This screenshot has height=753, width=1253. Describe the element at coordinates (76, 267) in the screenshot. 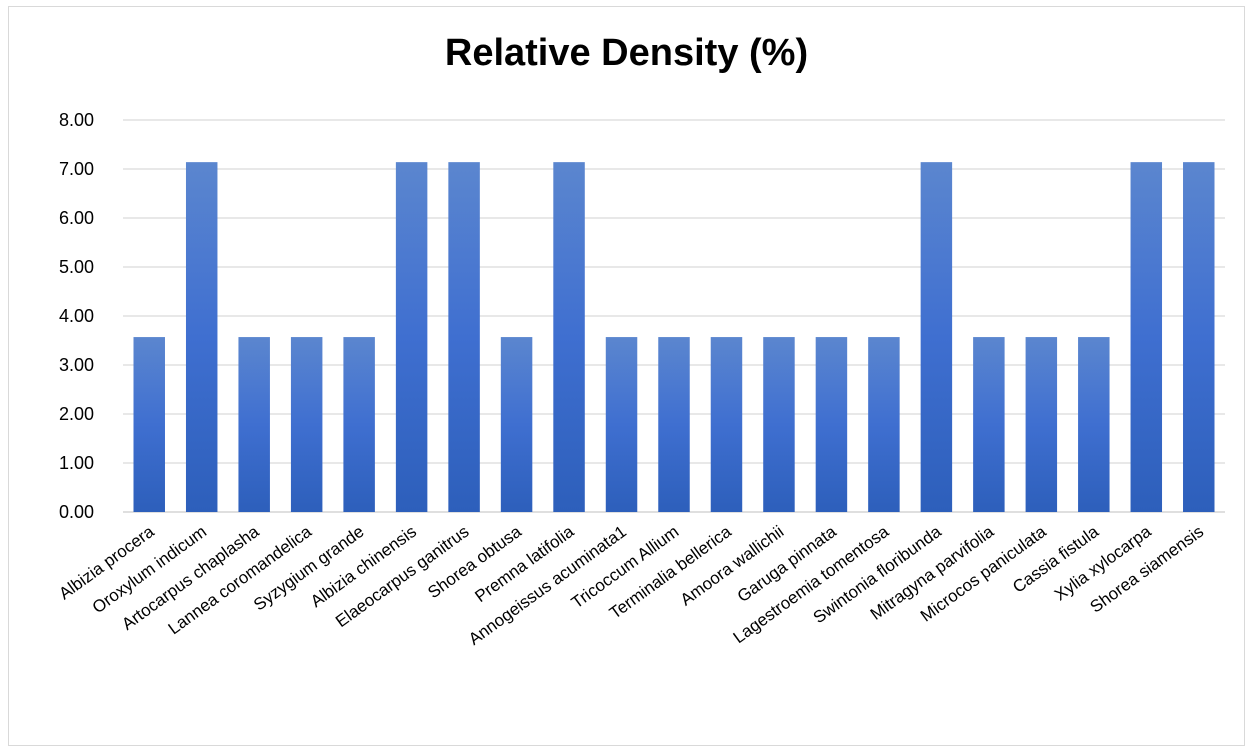

I see `y-tick-label: 5.00` at that location.